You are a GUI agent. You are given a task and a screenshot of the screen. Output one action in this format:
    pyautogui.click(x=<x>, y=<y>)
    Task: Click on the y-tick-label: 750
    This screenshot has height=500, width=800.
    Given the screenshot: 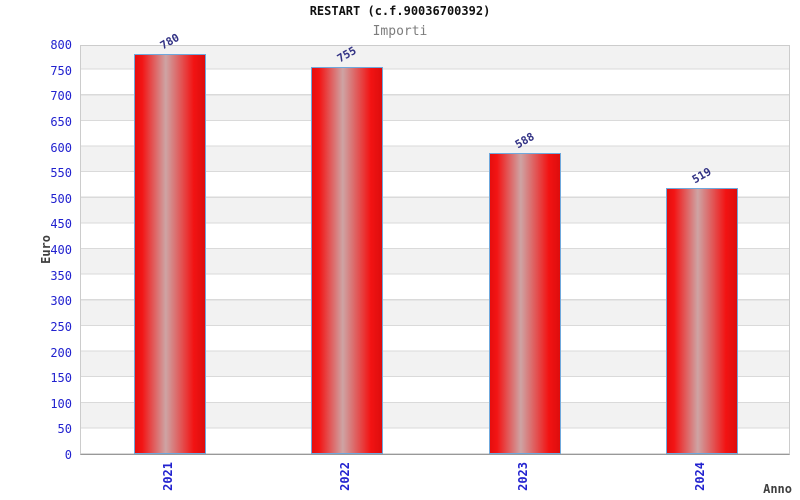 What is the action you would take?
    pyautogui.click(x=61, y=70)
    